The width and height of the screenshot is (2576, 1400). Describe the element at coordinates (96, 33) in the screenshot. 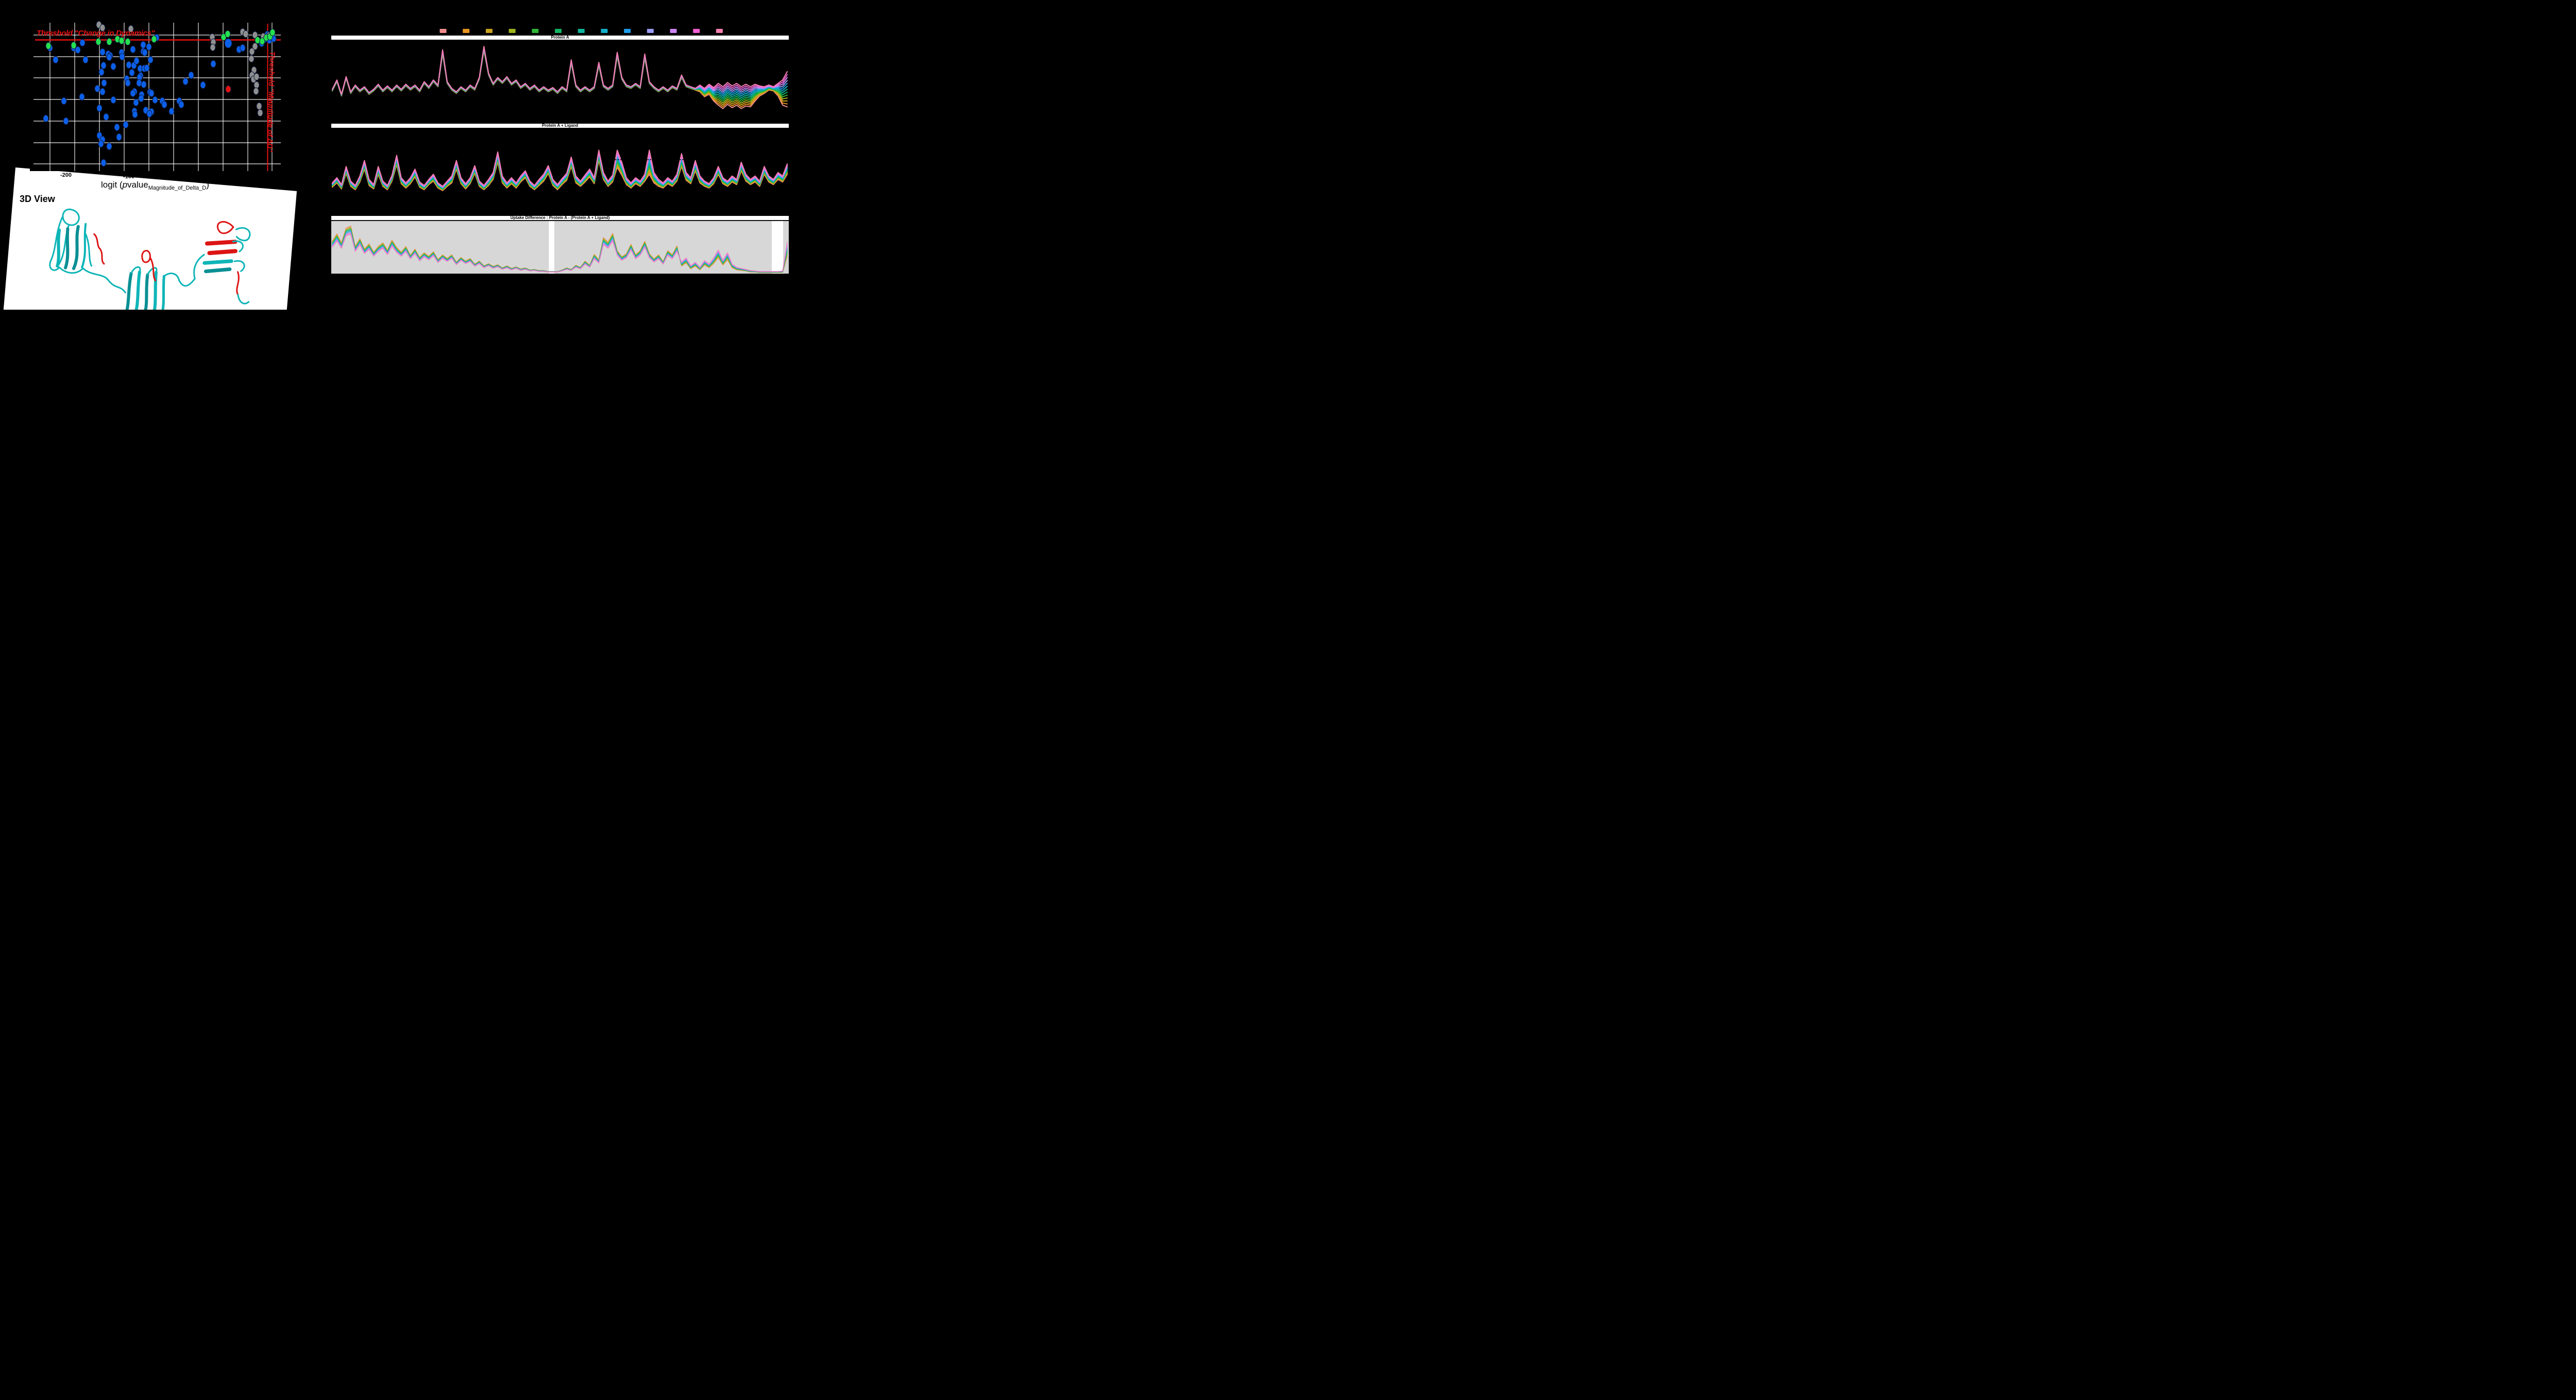

I see `volcano-title: Threshold "Change in Dynamics"` at that location.